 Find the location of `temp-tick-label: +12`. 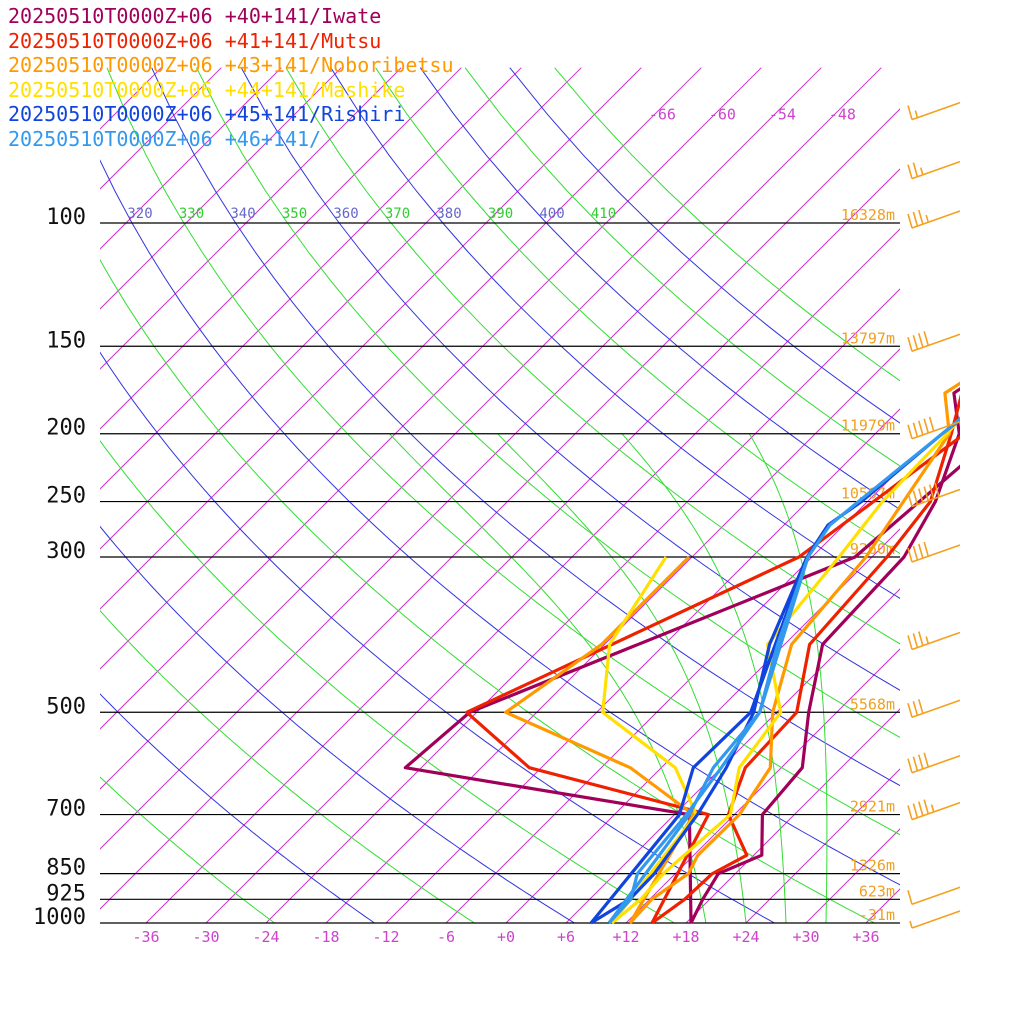

temp-tick-label: +12 is located at coordinates (625, 937).